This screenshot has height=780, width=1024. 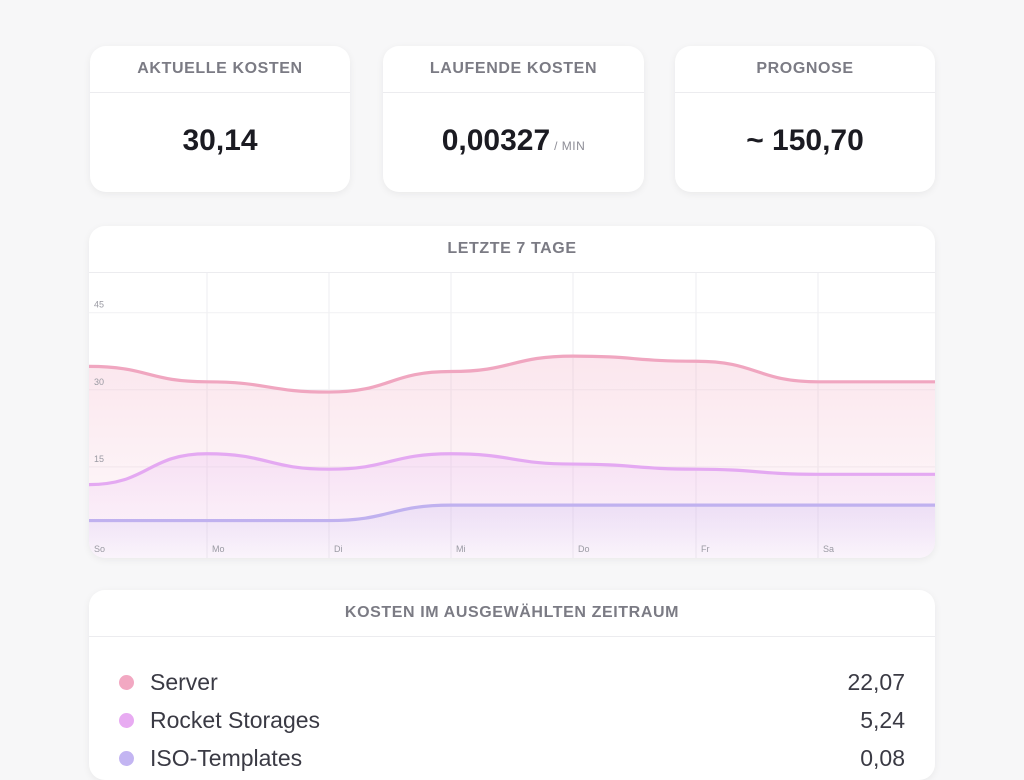 What do you see at coordinates (235, 719) in the screenshot?
I see `cost-item-label: Rocket Storages` at bounding box center [235, 719].